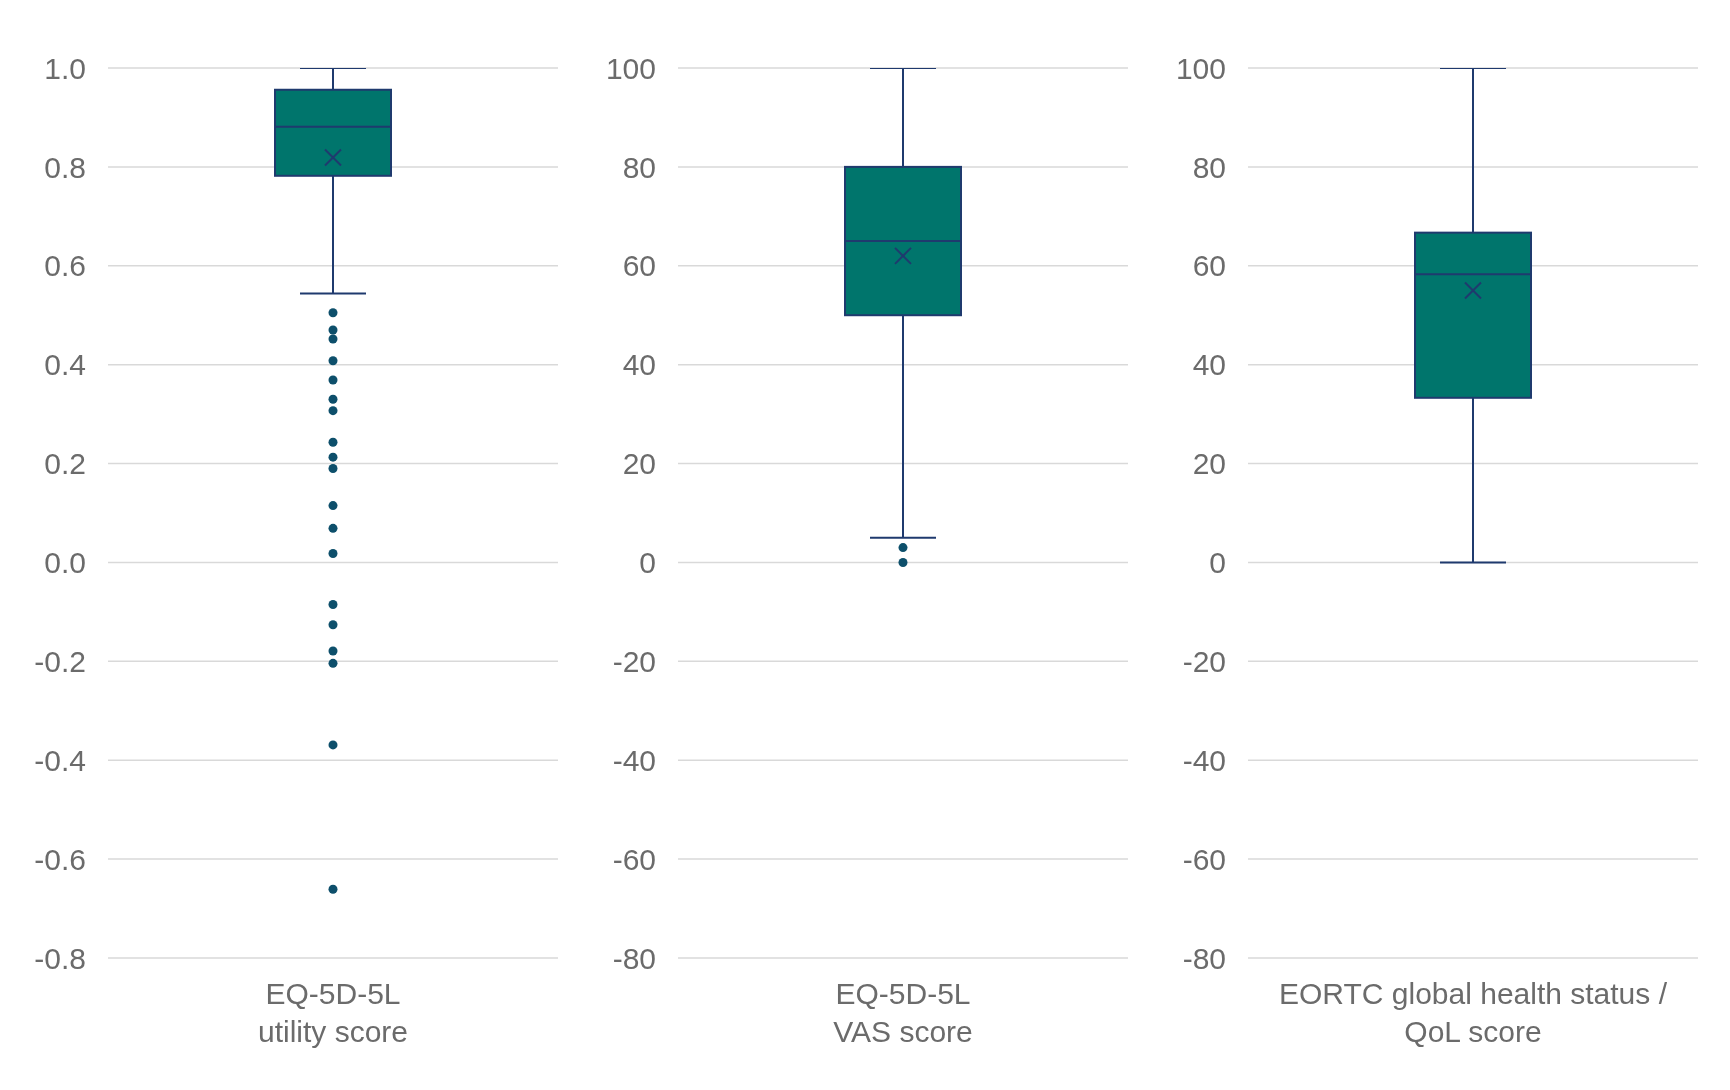  Describe the element at coordinates (60, 760) in the screenshot. I see `y-tick-label: -0.4` at that location.